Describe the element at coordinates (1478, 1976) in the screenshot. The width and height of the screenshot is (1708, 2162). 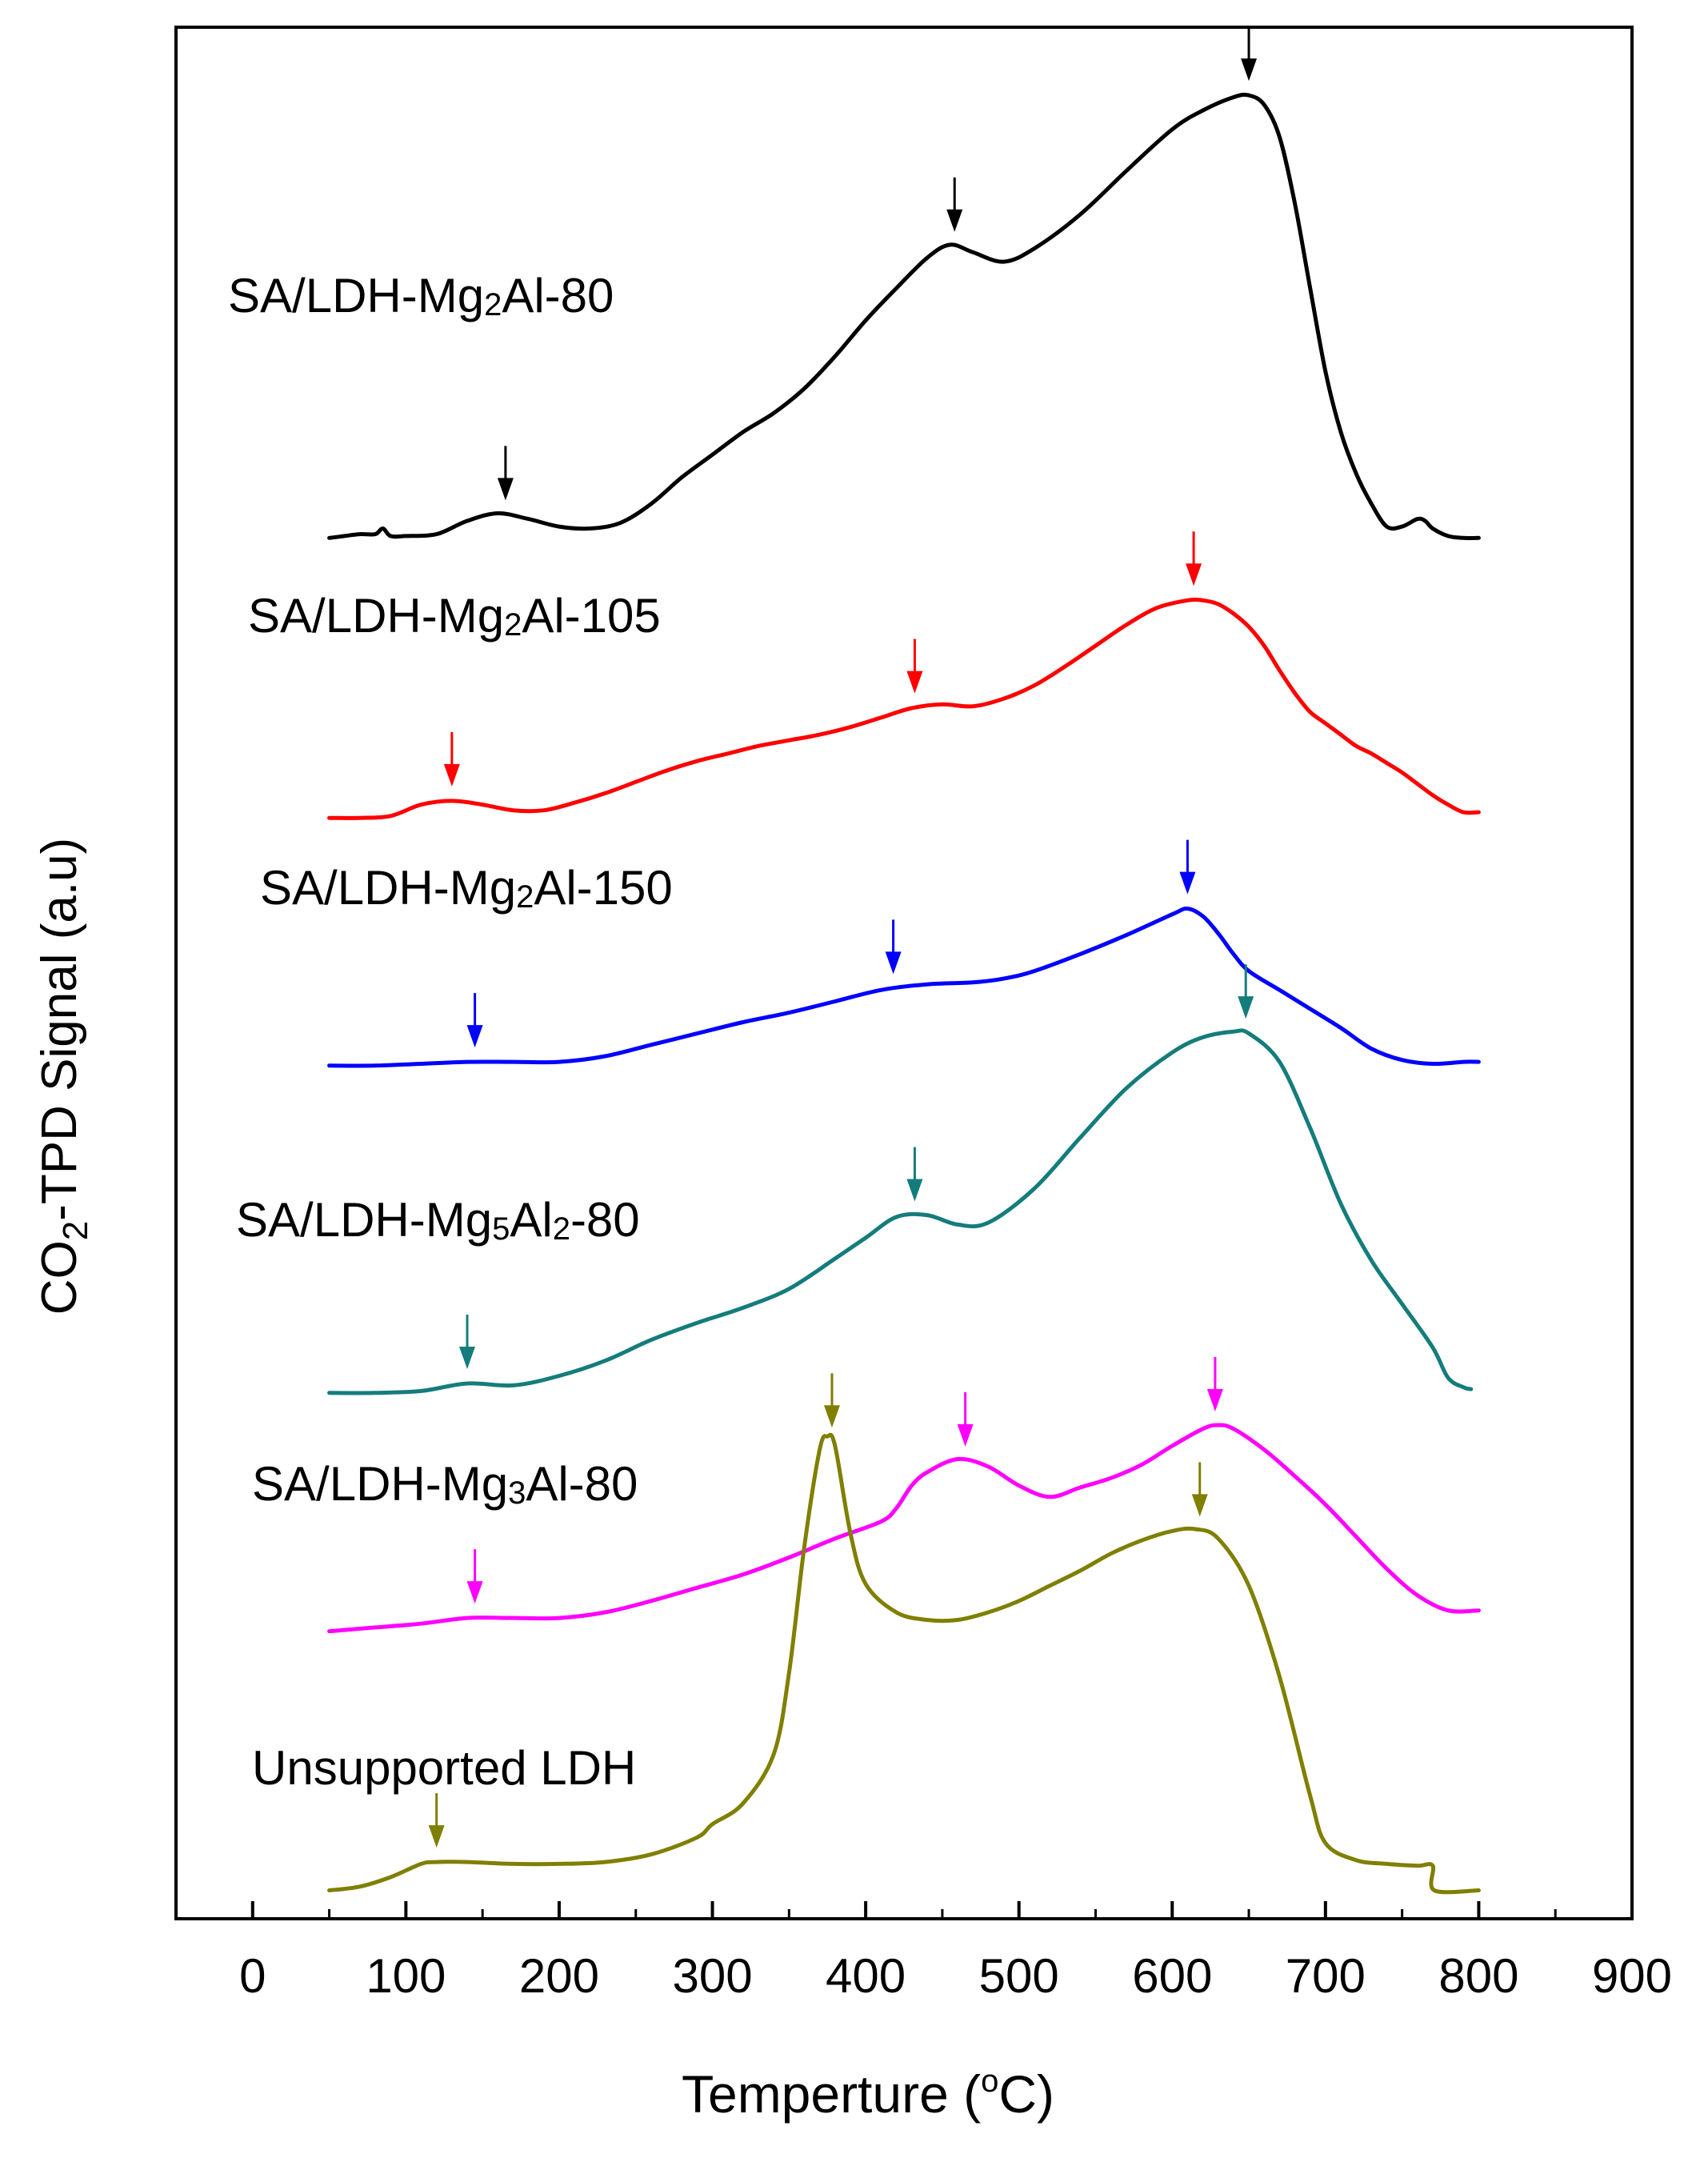
I see `x-tick-label-800: 800` at that location.